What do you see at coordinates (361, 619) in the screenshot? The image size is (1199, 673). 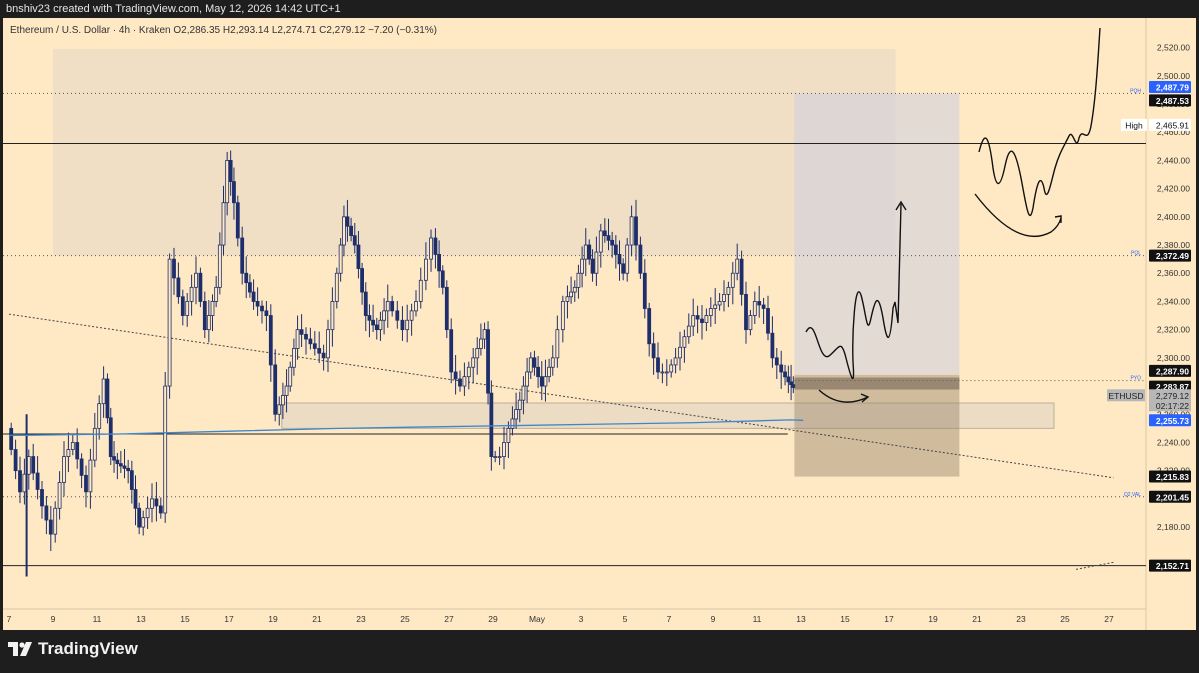 I see `time-tick-label: 23` at bounding box center [361, 619].